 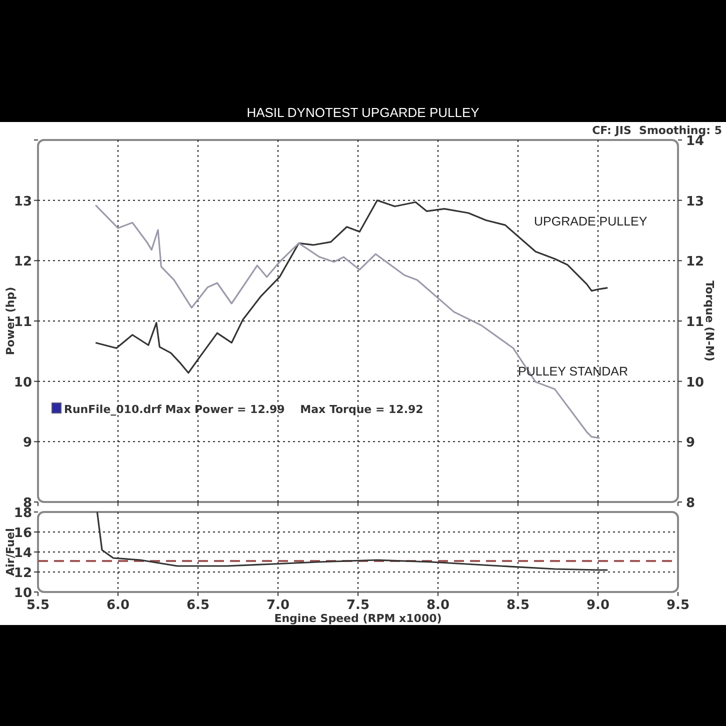 I want to click on chart-title: HASIL DYNOTEST UPGARDE PULLEY, so click(x=363, y=112).